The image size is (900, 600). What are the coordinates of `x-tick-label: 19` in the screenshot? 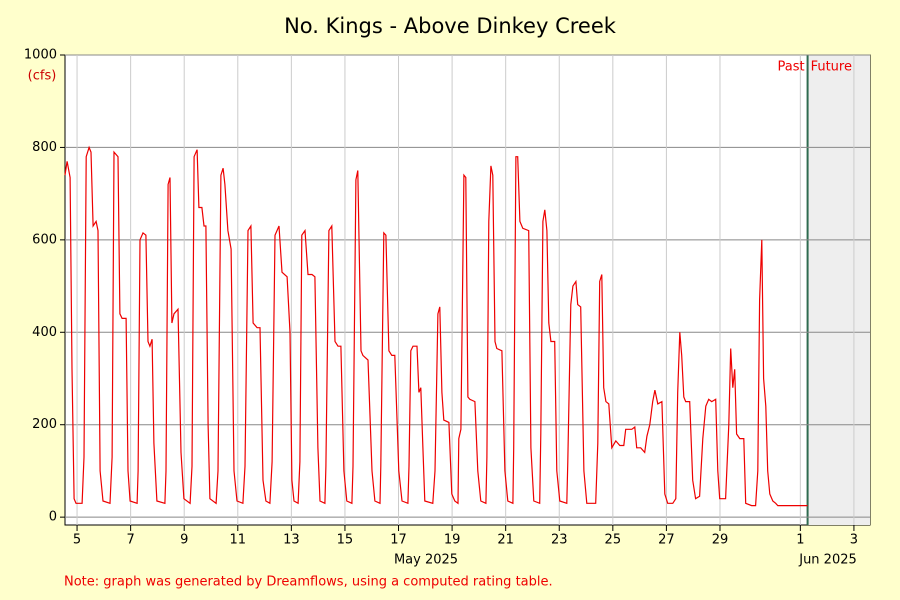 It's located at (452, 540).